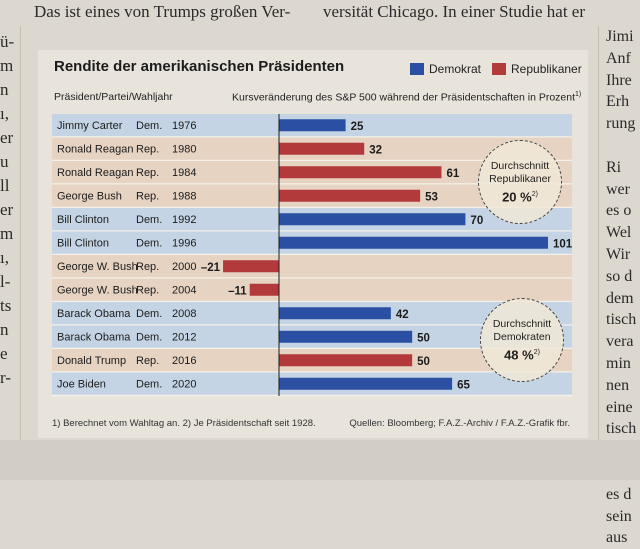 Image resolution: width=640 pixels, height=549 pixels. Describe the element at coordinates (375, 151) in the screenshot. I see `data-label: 32` at that location.